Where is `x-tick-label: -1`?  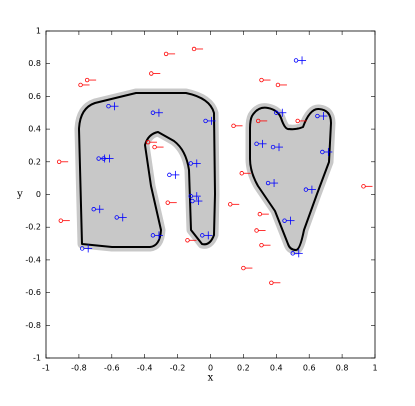
x-tick-label: -1 is located at coordinates (46, 368).